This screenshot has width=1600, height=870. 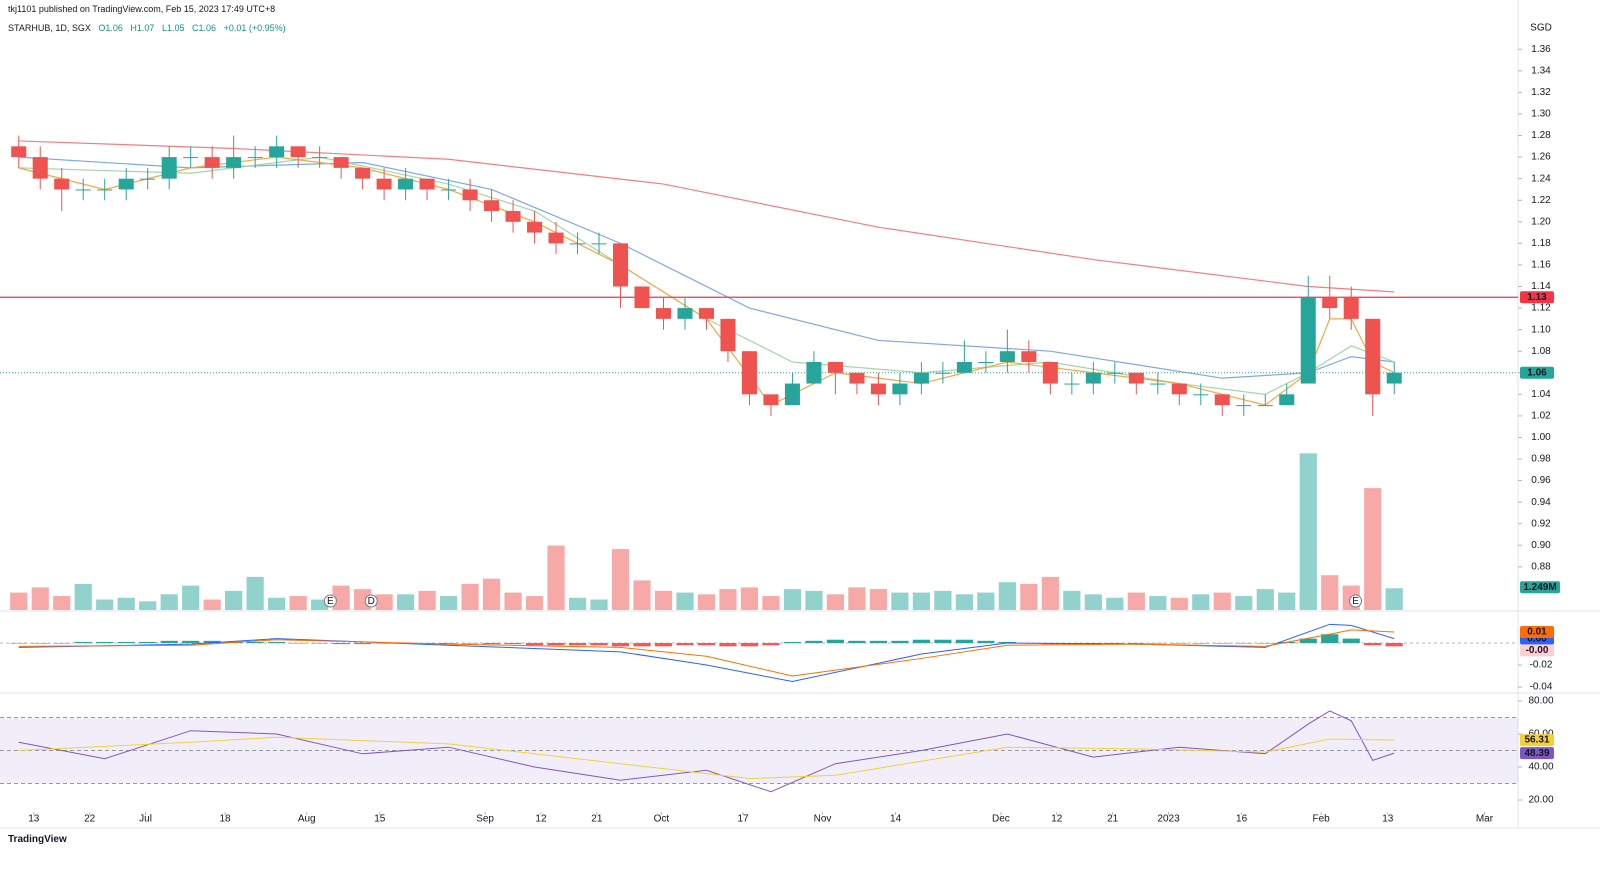 What do you see at coordinates (371, 601) in the screenshot?
I see `event-label: D` at bounding box center [371, 601].